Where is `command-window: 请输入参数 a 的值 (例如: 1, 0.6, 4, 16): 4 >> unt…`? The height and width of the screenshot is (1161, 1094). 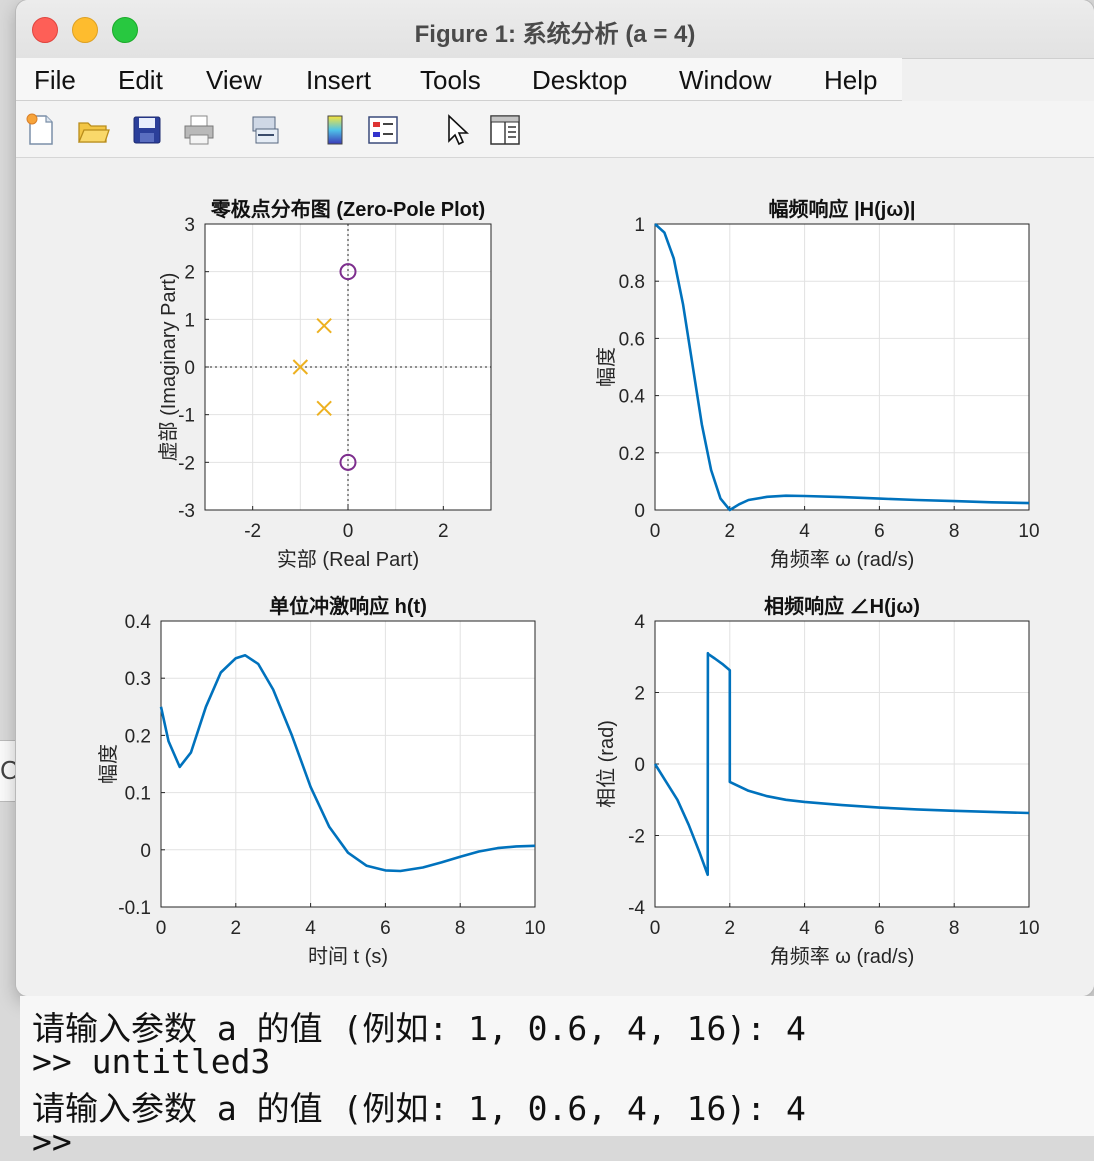 command-window: 请输入参数 a 的值 (例如: 1, 0.6, 4, 16): 4 >> unt… is located at coordinates (557, 1078).